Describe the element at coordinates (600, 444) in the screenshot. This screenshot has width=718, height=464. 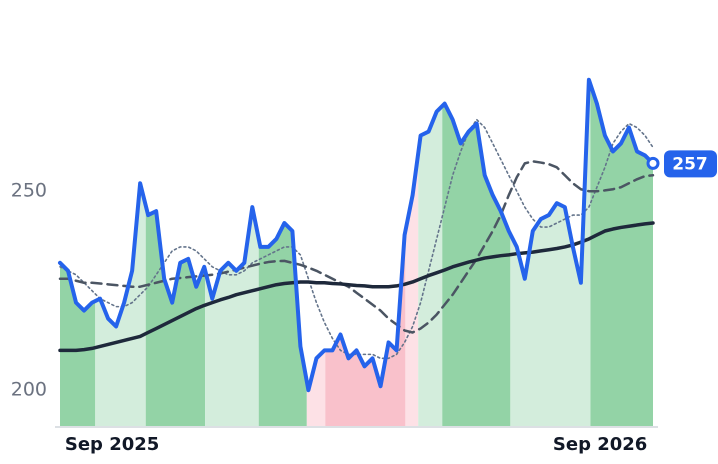
I see `x-tick-label: Sep 2026` at that location.